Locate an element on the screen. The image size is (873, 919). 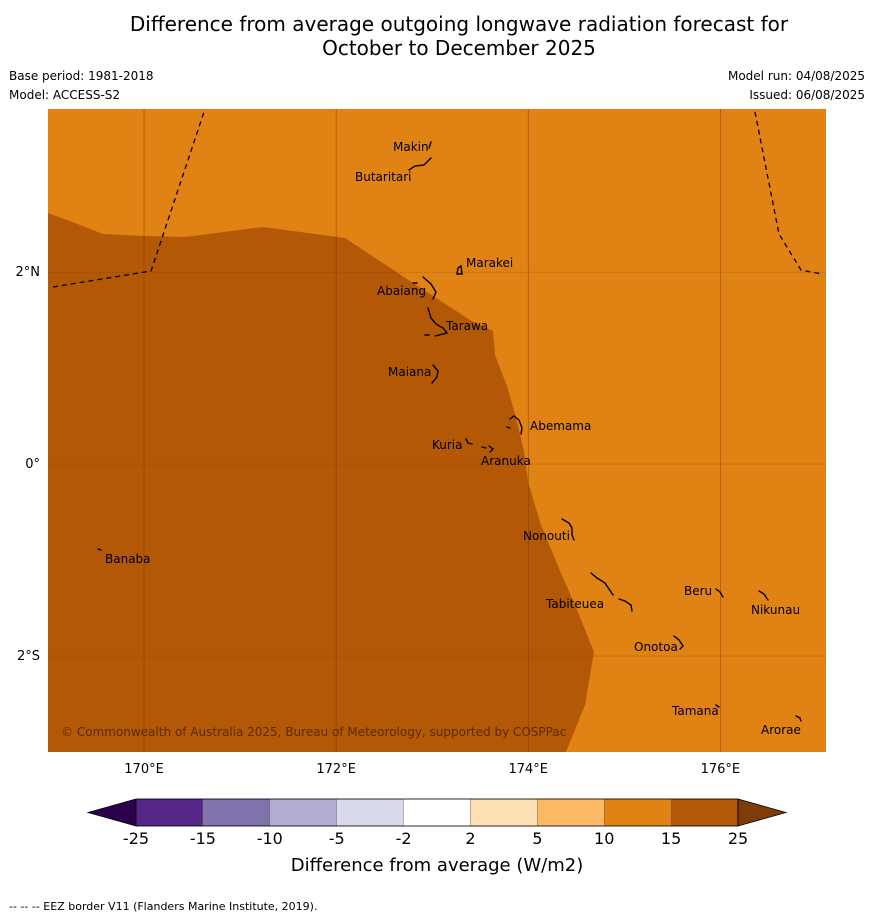
title-line-2: October to December 2025 is located at coordinates (459, 48).